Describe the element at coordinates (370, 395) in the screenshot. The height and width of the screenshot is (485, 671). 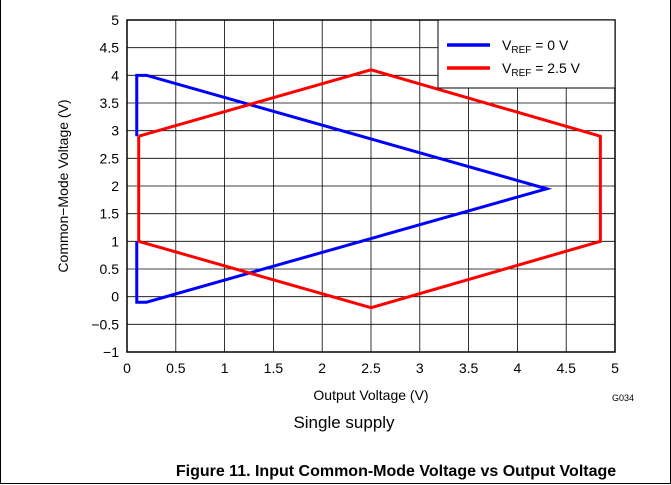
I see `x-axis-label: Output Voltage (V)` at that location.